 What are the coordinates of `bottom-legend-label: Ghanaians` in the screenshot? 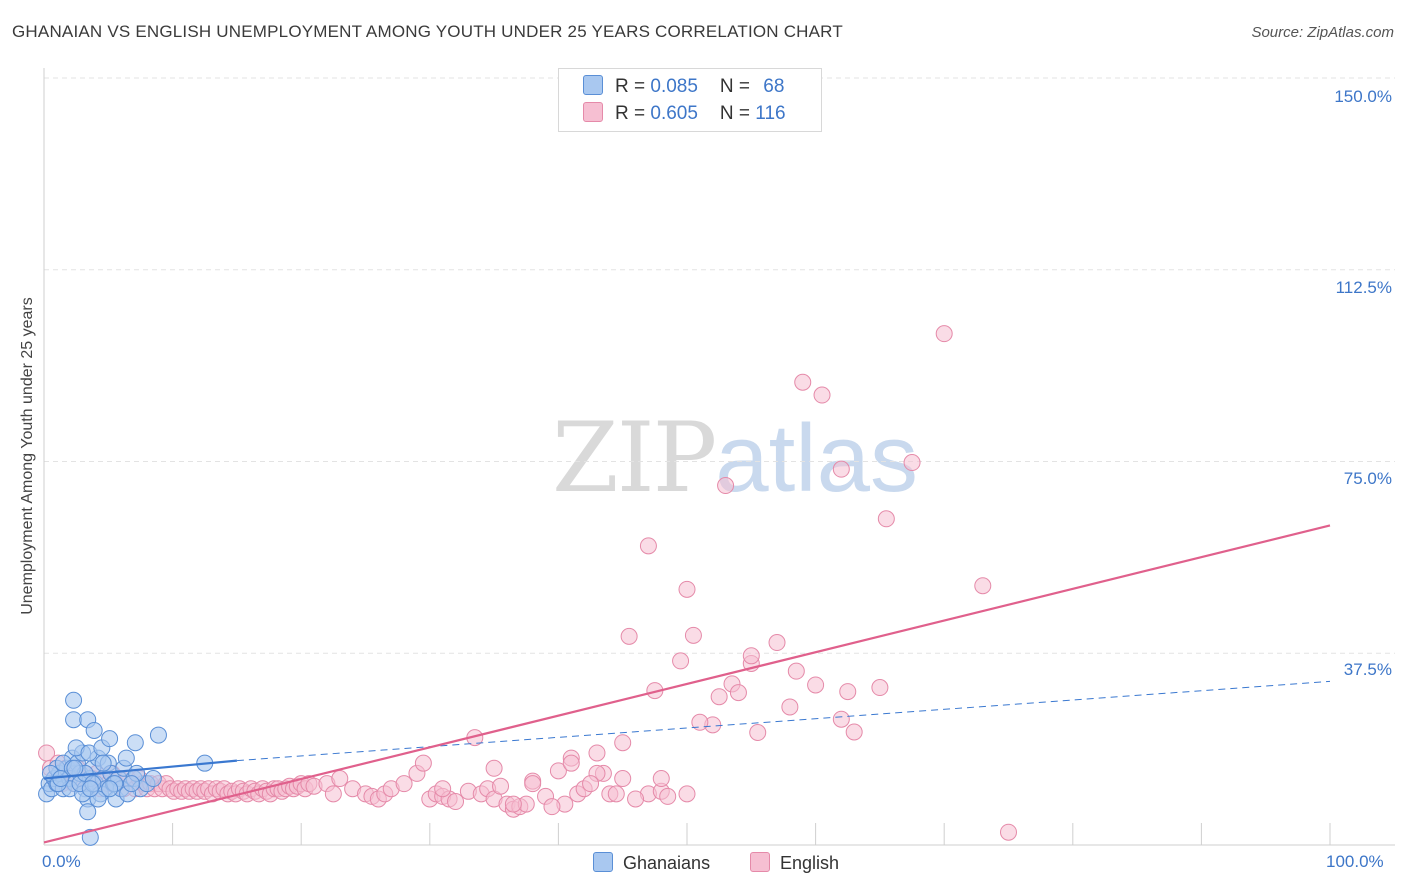 It's located at (667, 863).